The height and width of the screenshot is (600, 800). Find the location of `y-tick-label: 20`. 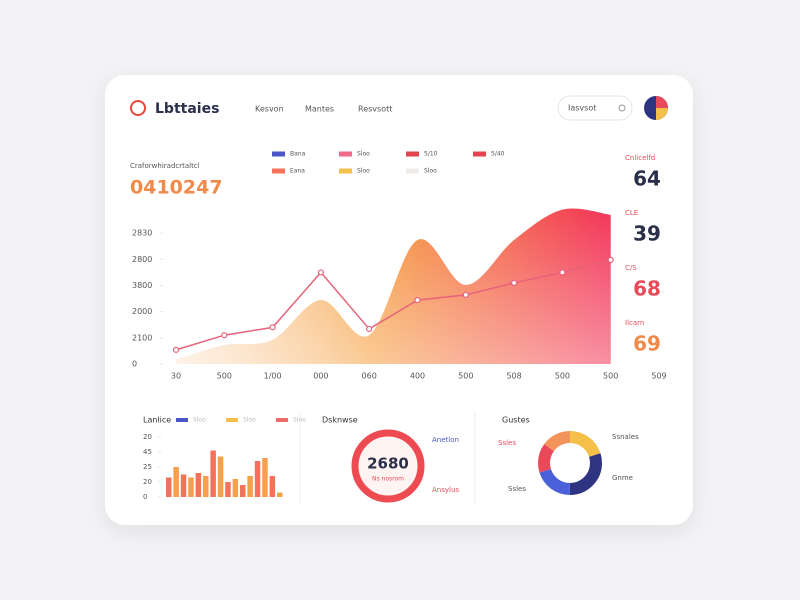

y-tick-label: 20 is located at coordinates (147, 482).